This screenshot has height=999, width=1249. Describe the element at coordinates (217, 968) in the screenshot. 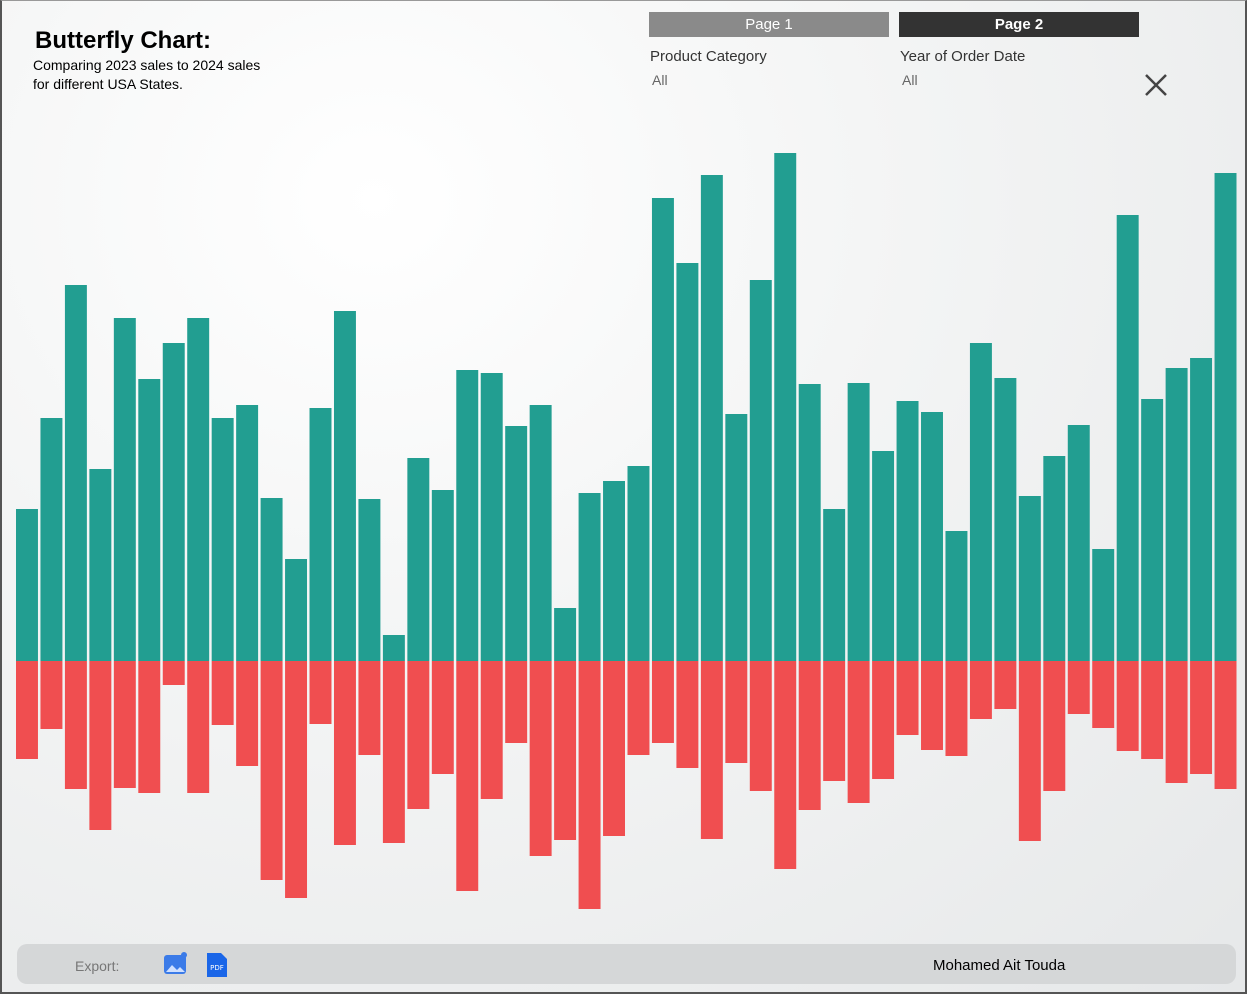

I see `svg-text: PDF` at that location.